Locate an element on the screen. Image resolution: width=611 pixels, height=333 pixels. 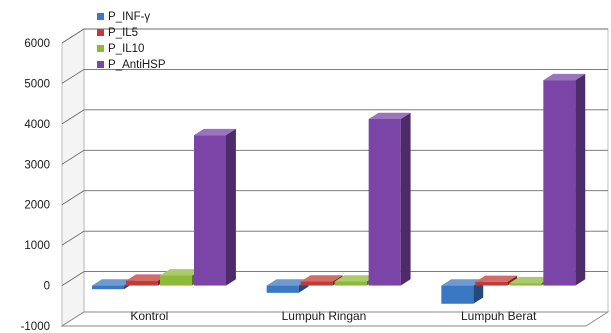
x-tick-label: Kontrol is located at coordinates (149, 316).